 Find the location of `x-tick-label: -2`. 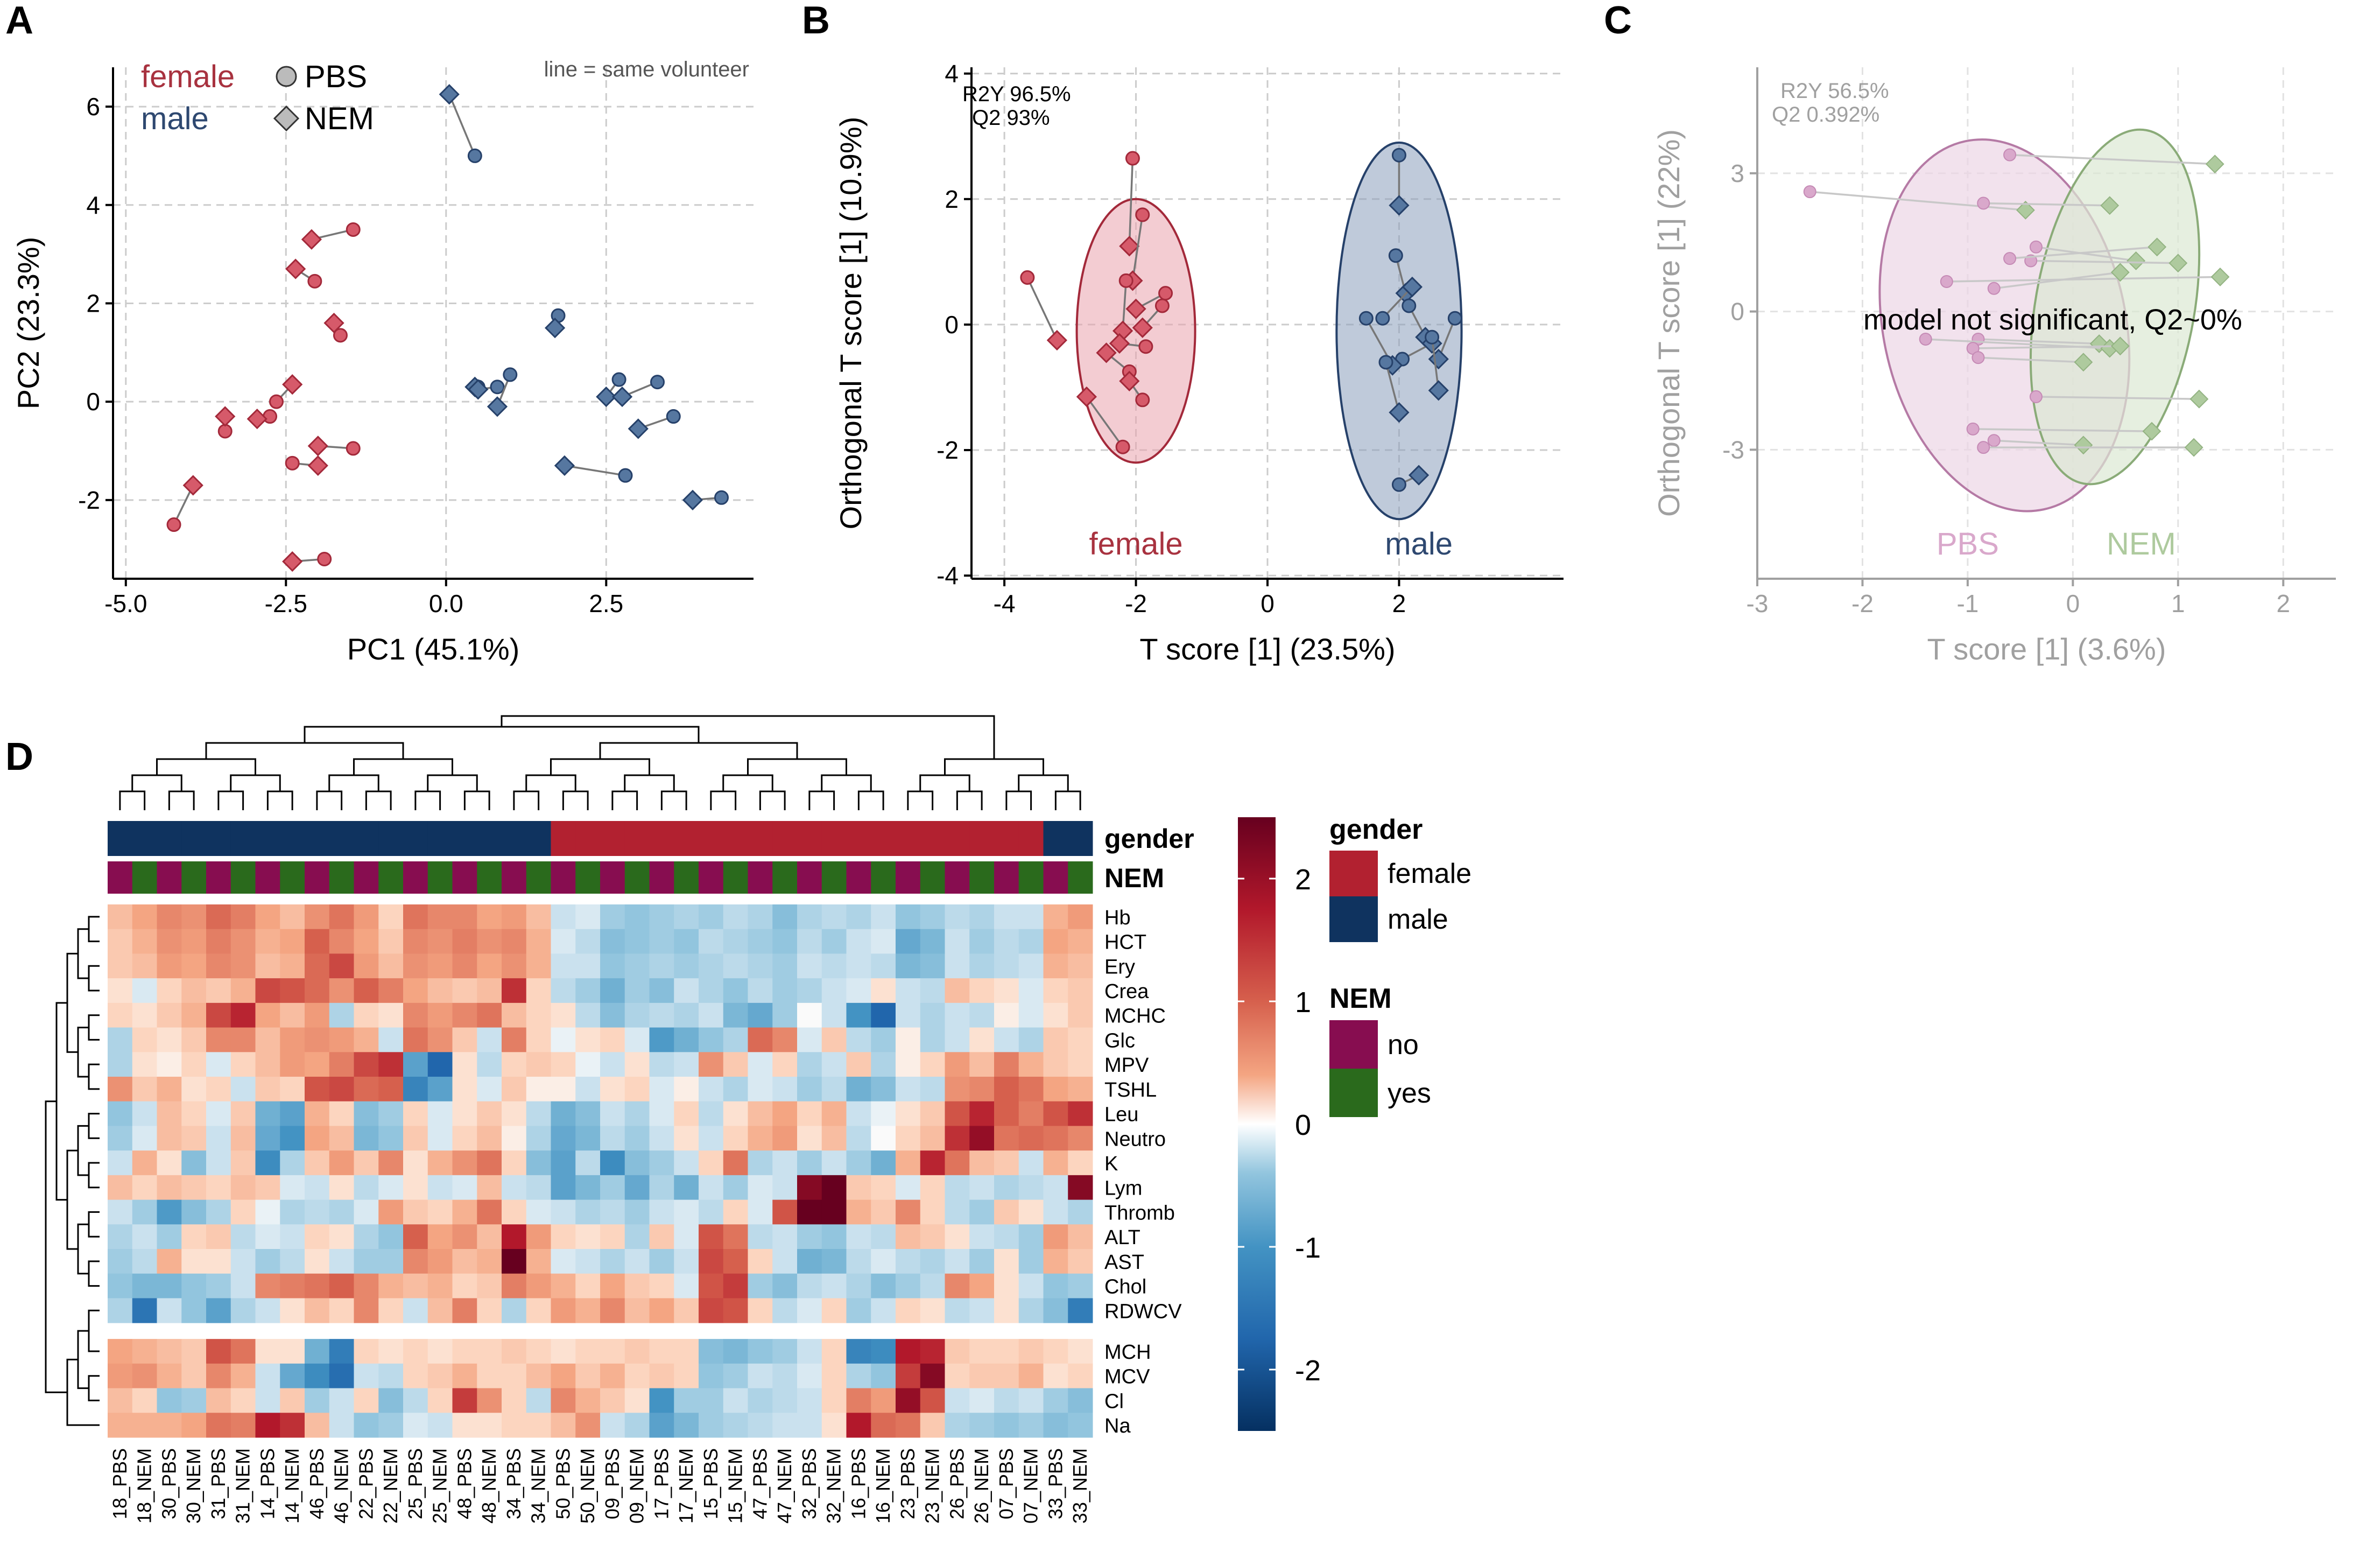

x-tick-label: -2 is located at coordinates (1862, 603).